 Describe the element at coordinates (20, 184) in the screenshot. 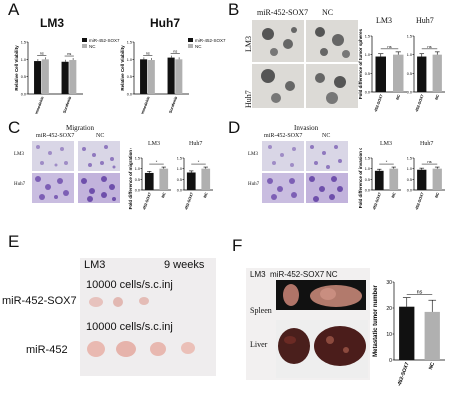

I see `panel-c-row-2: Huh7` at that location.